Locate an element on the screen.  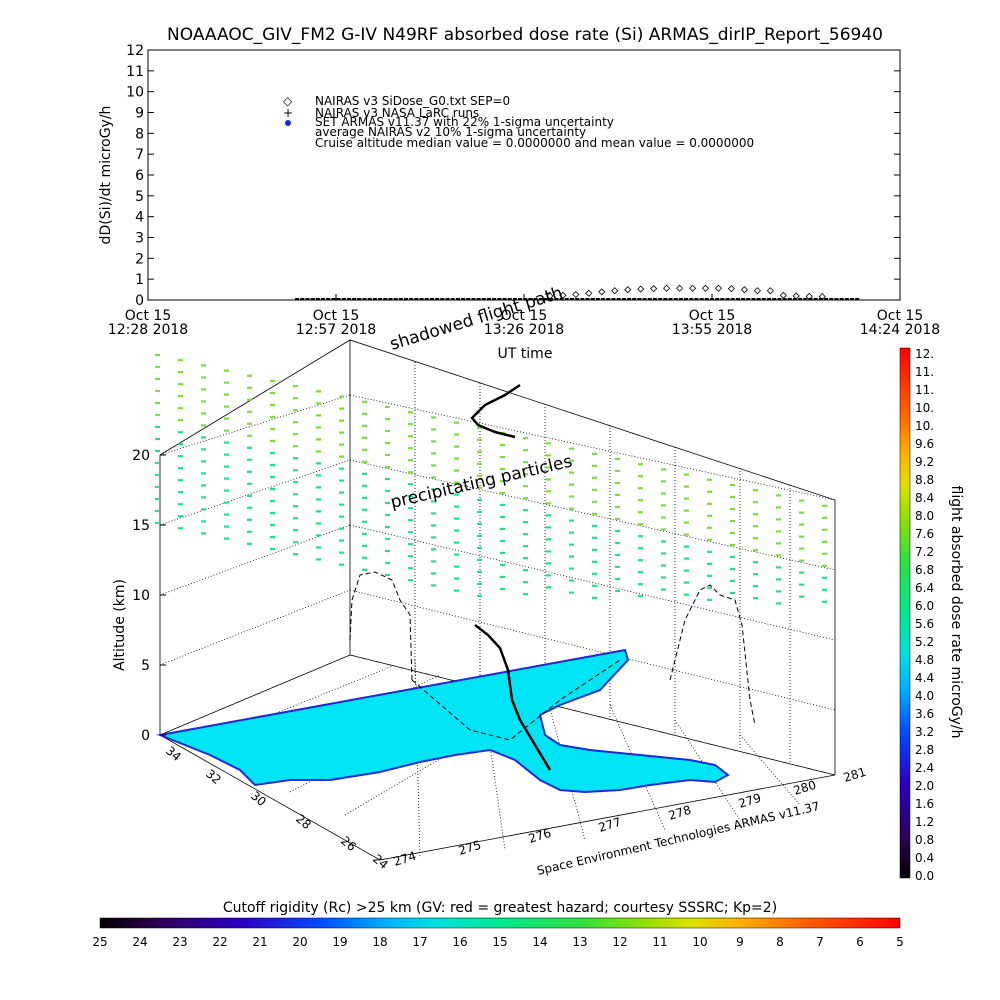
box-floor-left is located at coordinates (497, 715).